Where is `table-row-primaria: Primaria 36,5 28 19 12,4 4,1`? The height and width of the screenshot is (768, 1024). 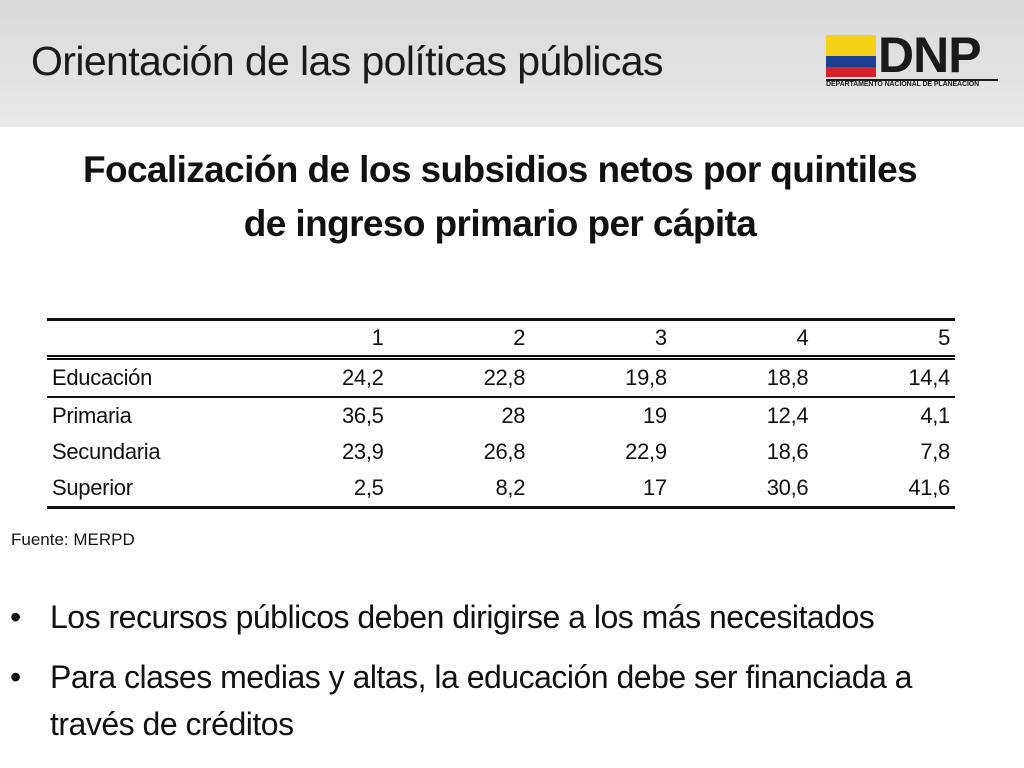 table-row-primaria: Primaria 36,5 28 19 12,4 4,1 is located at coordinates (501, 415).